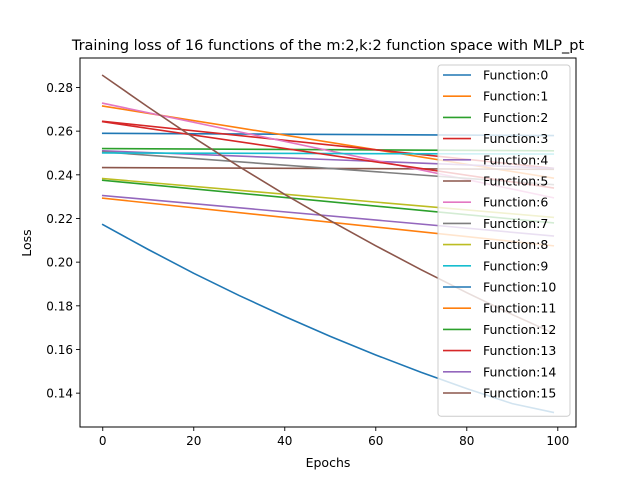 The width and height of the screenshot is (640, 480). I want to click on x-tick-label: 100, so click(557, 441).